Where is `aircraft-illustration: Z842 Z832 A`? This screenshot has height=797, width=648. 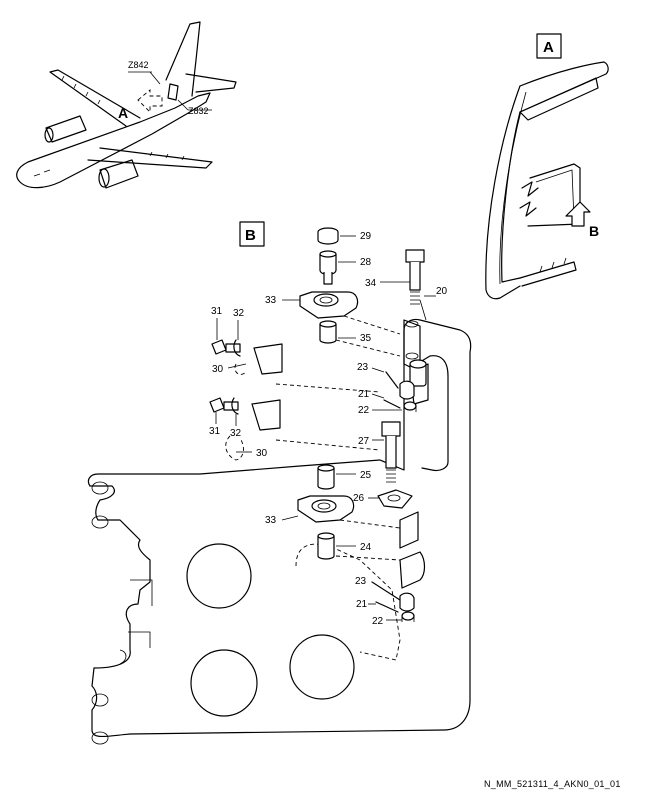 aircraft-illustration: Z842 Z832 A is located at coordinates (126, 105).